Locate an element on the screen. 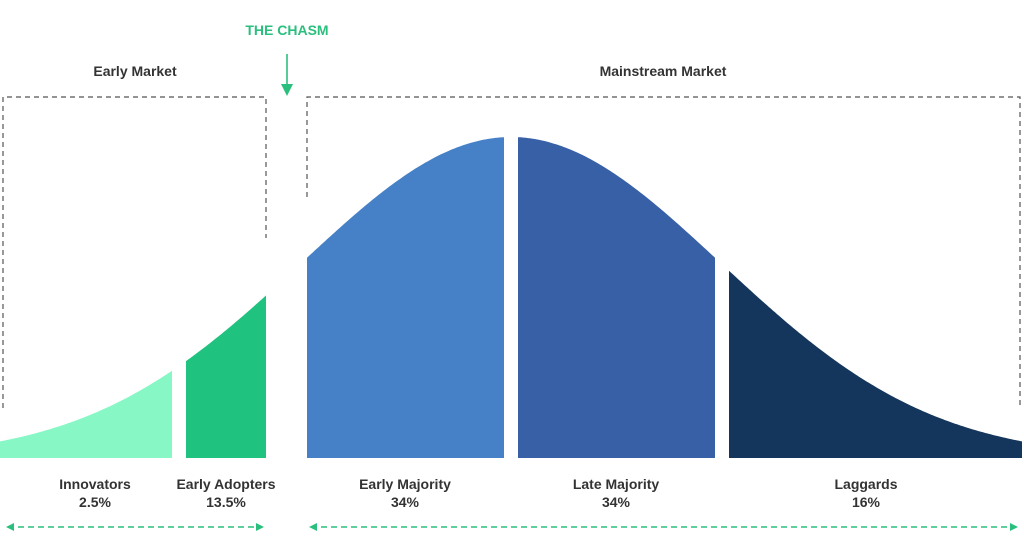  segment-percent-laggards: 16% is located at coordinates (866, 502).